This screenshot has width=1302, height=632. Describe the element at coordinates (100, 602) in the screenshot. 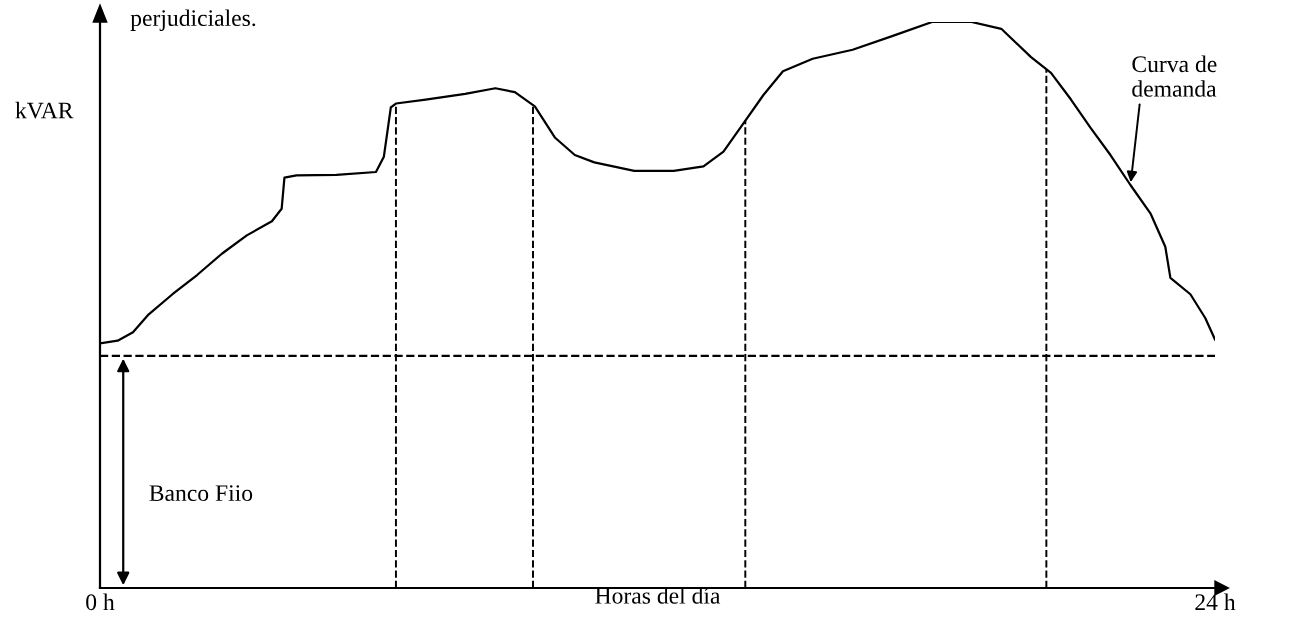

I see `x-tick-label: 0 h` at that location.